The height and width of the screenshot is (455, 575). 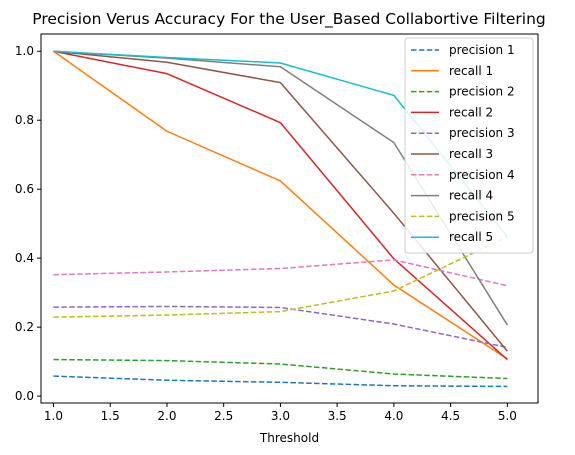 I want to click on y-tick-label: 0.8, so click(x=24, y=120).